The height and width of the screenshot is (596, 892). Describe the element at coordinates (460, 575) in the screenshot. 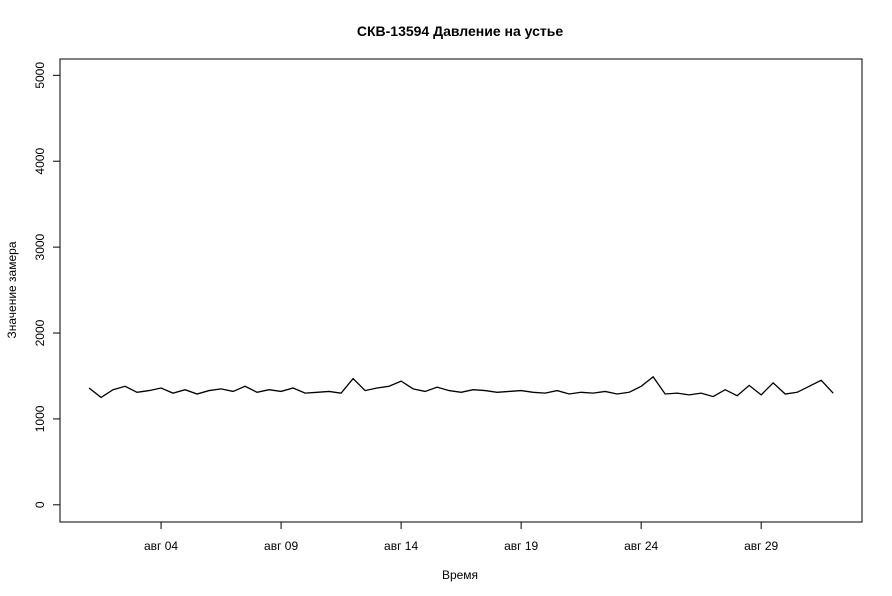

I see `x-axis-label: Время` at that location.